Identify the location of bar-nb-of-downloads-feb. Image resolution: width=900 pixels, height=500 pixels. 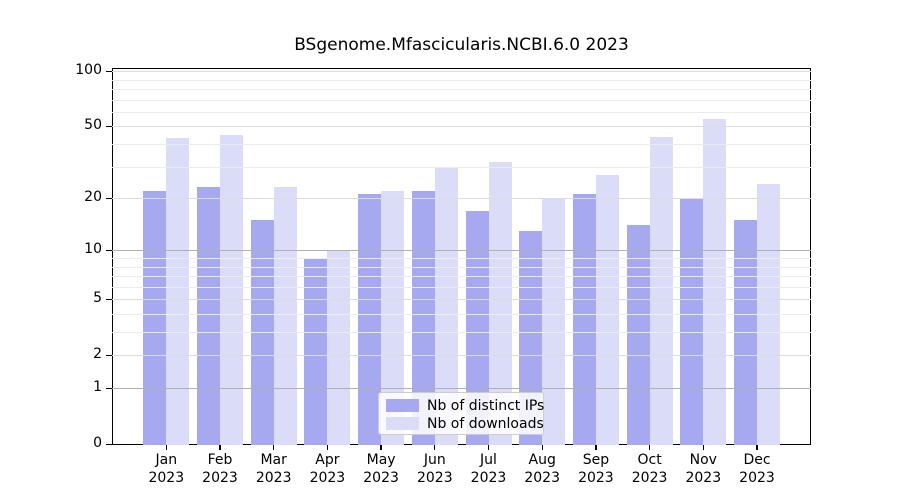
(231, 289).